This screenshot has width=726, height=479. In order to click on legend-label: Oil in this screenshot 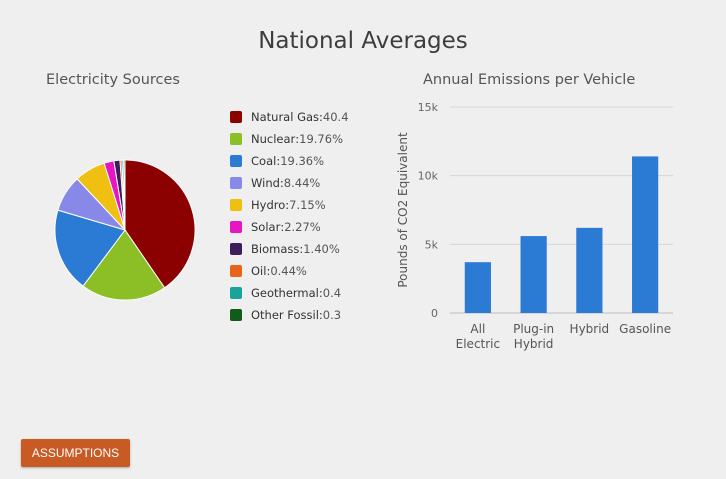, I will do `click(259, 271)`.